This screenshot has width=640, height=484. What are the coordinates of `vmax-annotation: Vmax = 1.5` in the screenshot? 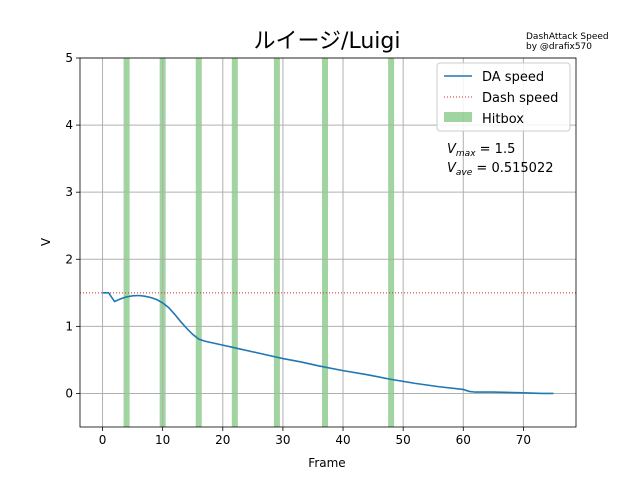 It's located at (481, 150).